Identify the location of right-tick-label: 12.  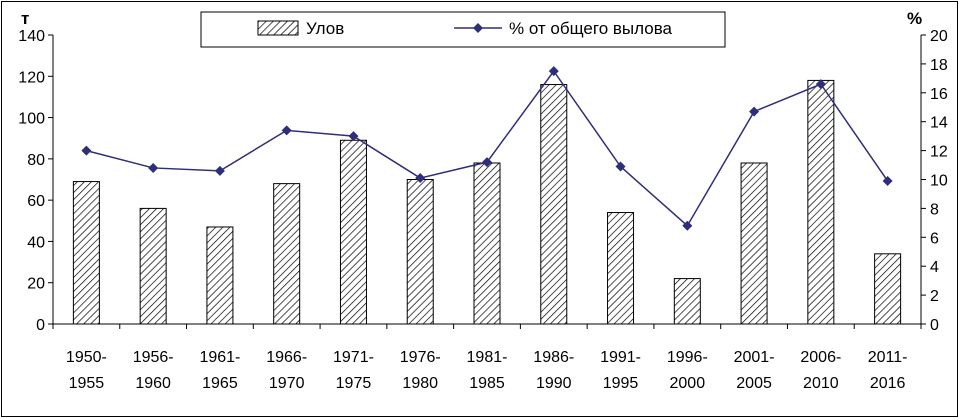
(939, 152).